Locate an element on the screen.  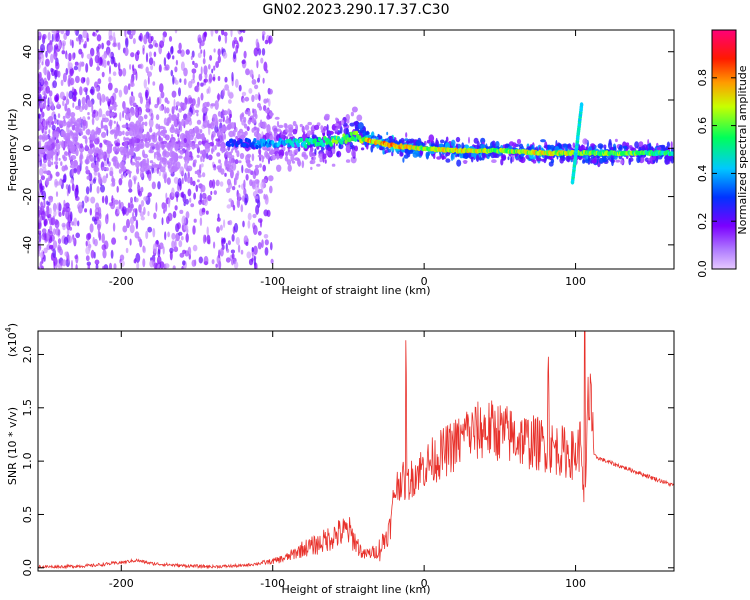
spectrogram-y-tick-label: -40 is located at coordinates (27, 245).